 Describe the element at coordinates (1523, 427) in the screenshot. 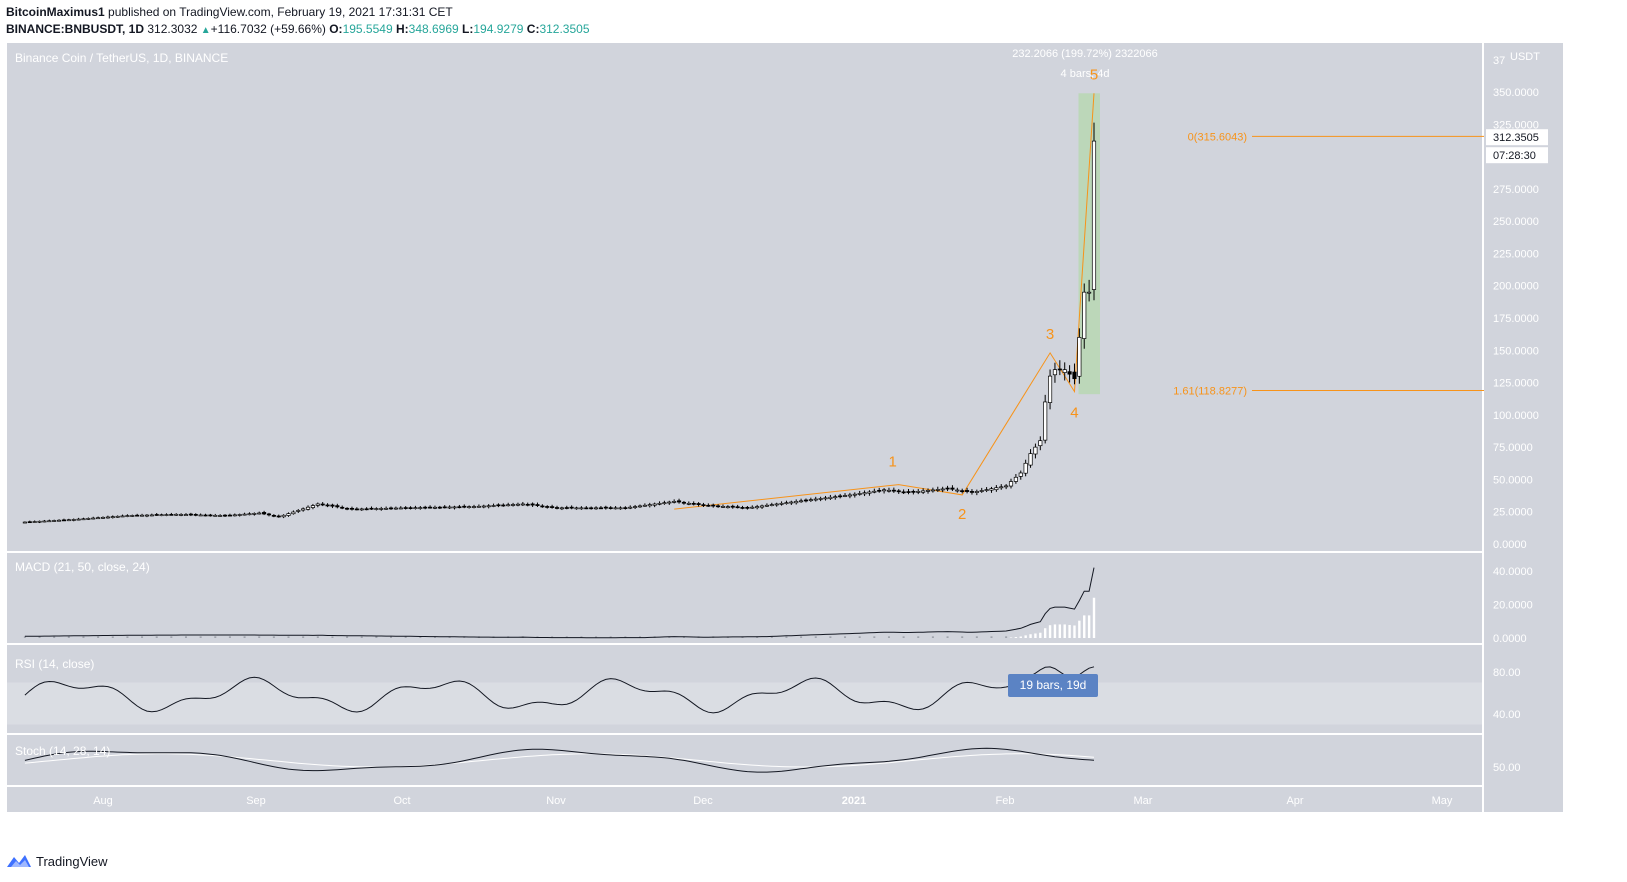

I see `price-axis-bg` at that location.